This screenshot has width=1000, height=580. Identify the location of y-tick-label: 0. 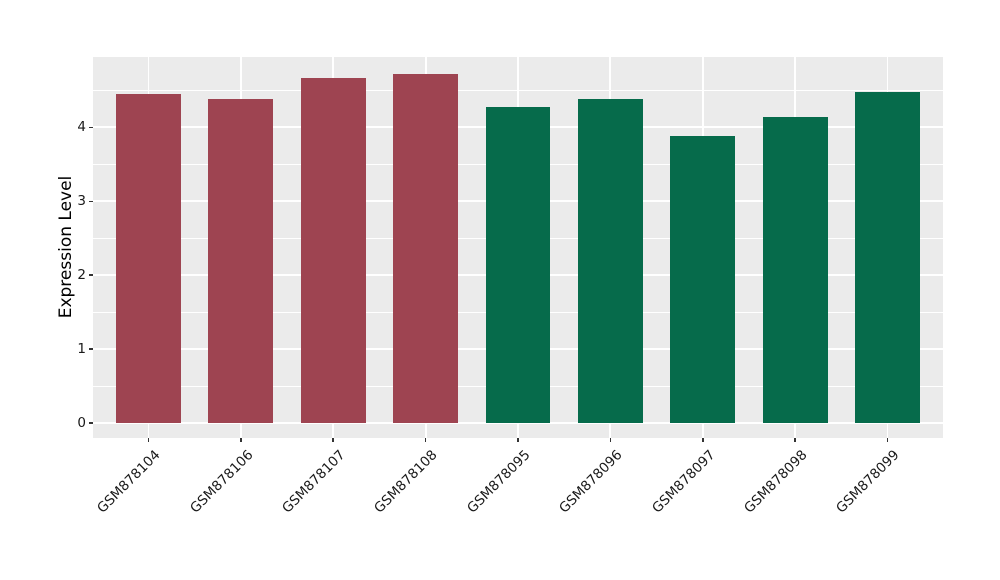
(81, 423).